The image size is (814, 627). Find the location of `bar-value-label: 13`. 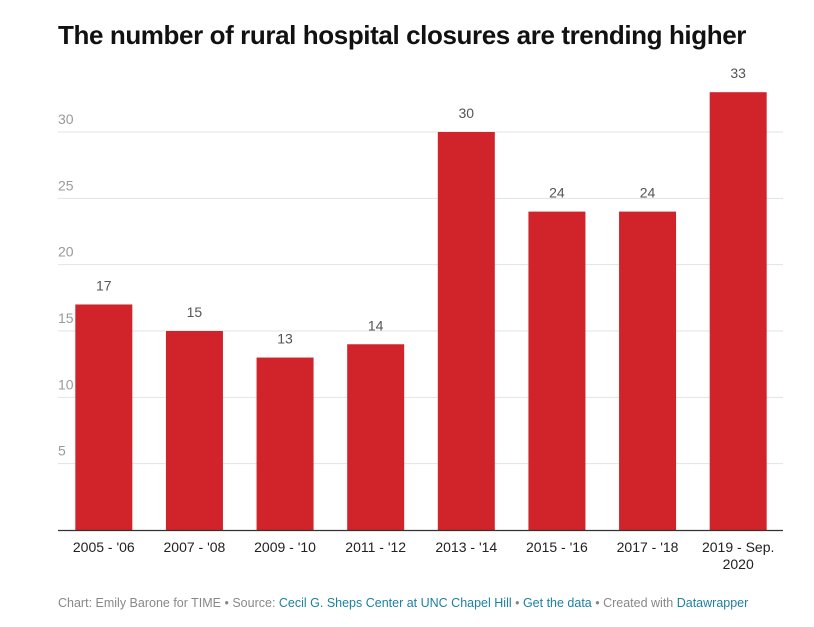

bar-value-label: 13 is located at coordinates (285, 339).